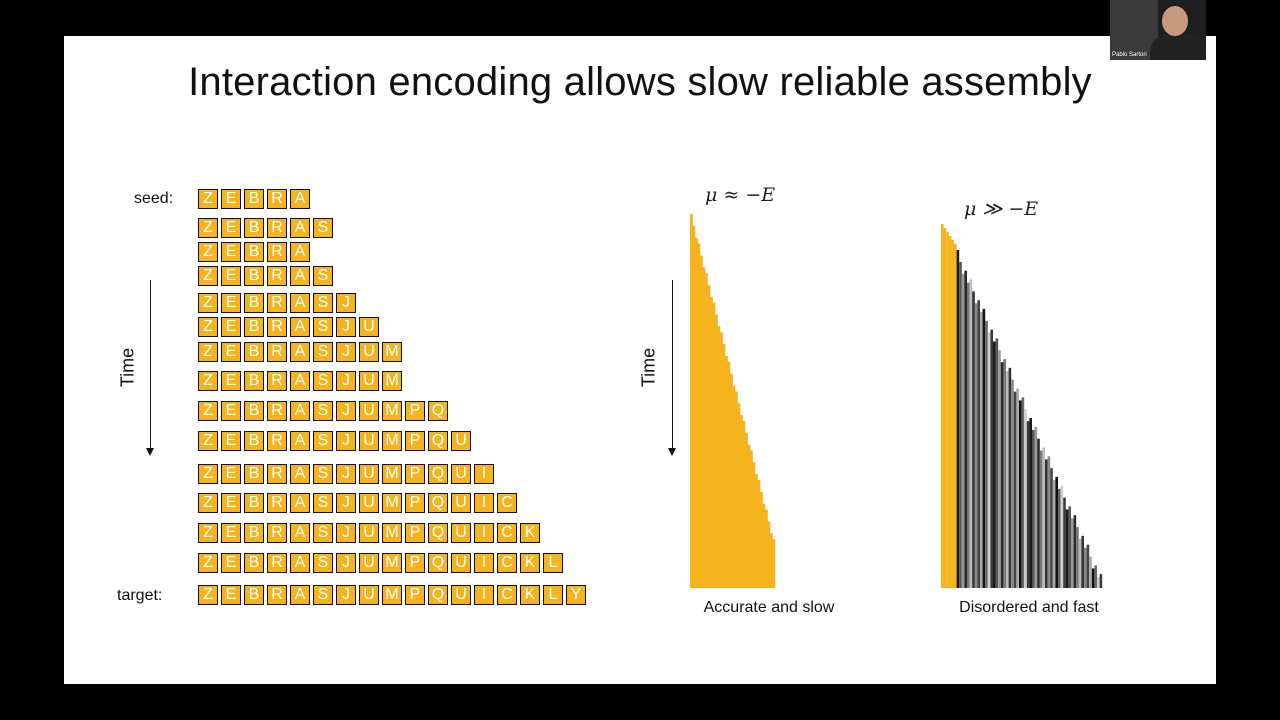  Describe the element at coordinates (1001, 209) in the screenshot. I see `equation-right: μ ≫ −E` at that location.